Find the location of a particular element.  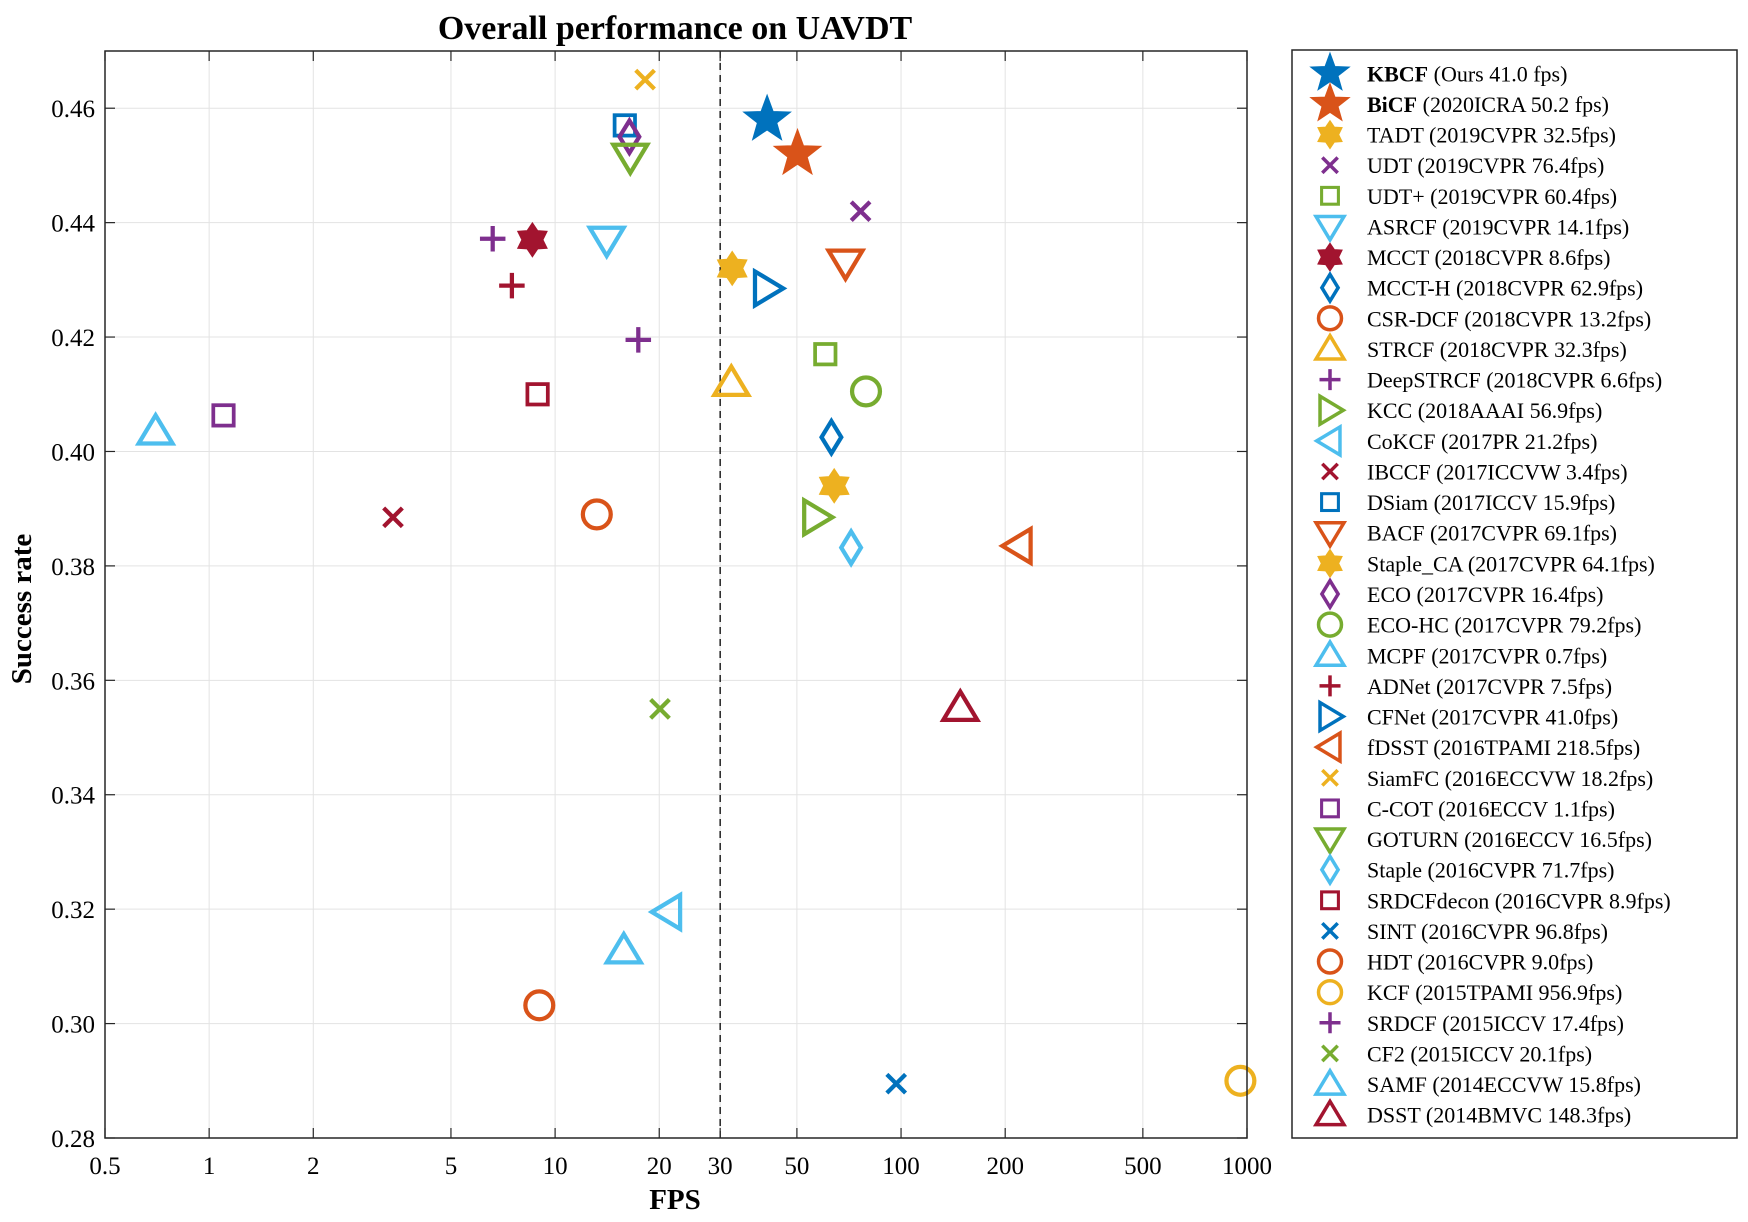

legend-series-name: GOTURN is located at coordinates (1413, 839).